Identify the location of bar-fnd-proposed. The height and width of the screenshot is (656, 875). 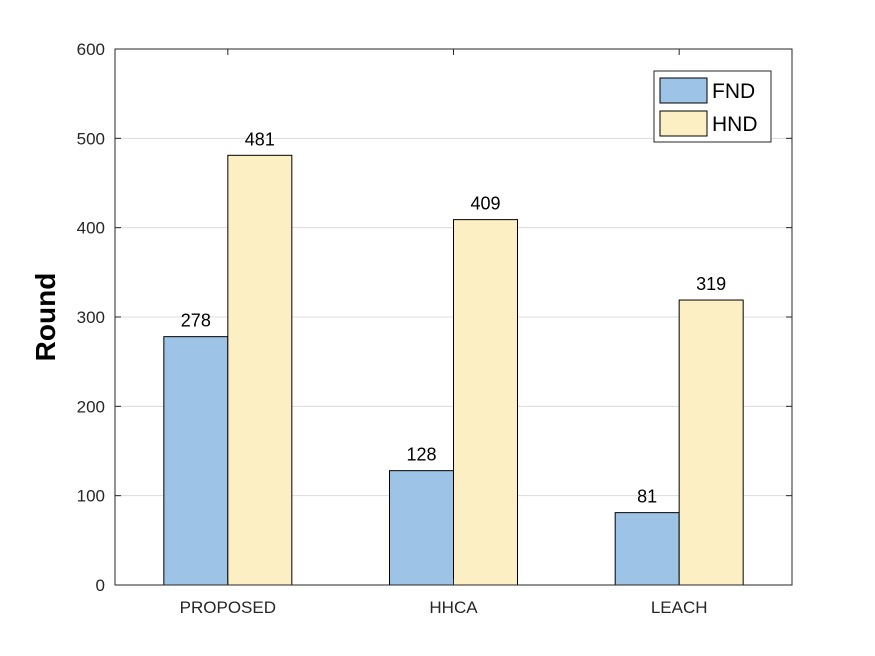
(196, 461).